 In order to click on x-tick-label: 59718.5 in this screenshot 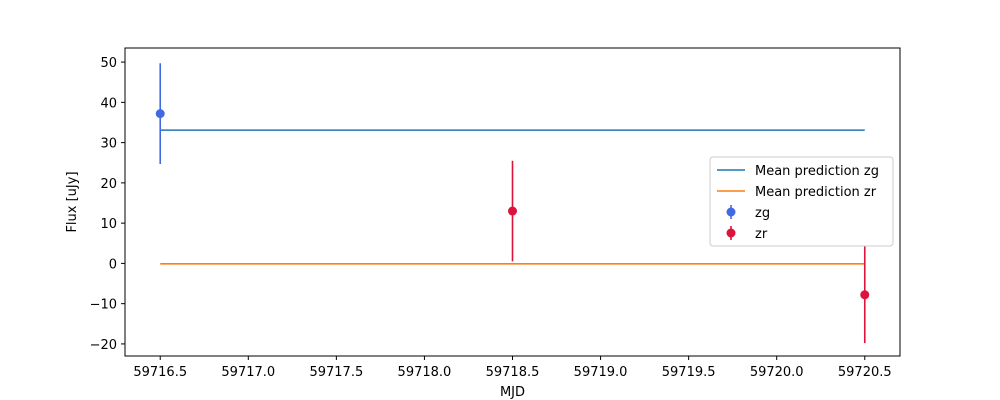, I will do `click(513, 372)`.